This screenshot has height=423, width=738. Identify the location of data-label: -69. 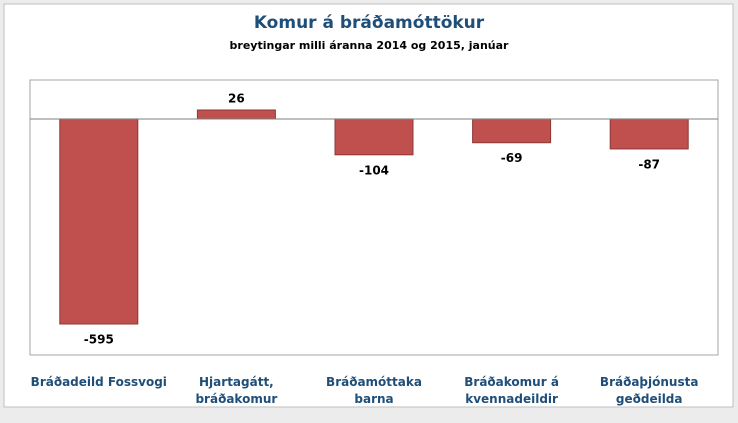
(512, 158).